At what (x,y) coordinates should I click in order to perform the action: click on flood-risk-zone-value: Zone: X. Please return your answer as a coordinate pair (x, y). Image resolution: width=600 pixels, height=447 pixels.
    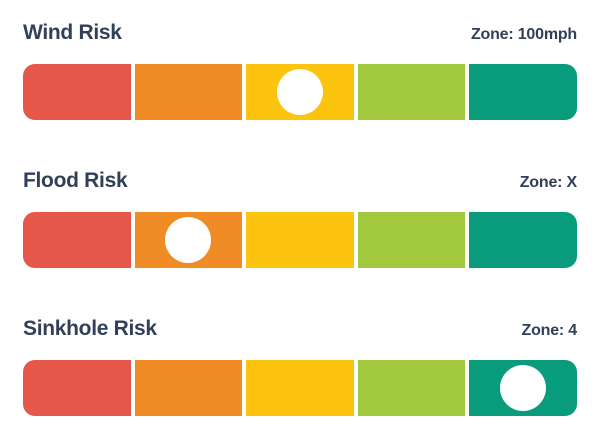
    Looking at the image, I should click on (548, 182).